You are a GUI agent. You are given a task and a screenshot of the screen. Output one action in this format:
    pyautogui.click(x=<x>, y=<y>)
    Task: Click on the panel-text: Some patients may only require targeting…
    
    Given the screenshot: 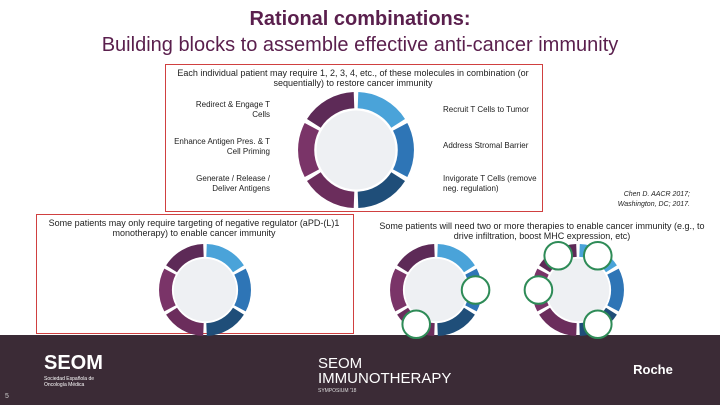 What is the action you would take?
    pyautogui.click(x=194, y=228)
    